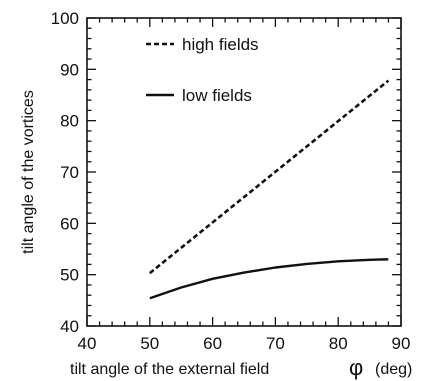 The width and height of the screenshot is (433, 381). I want to click on x-axis-symbol: φ, so click(356, 367).